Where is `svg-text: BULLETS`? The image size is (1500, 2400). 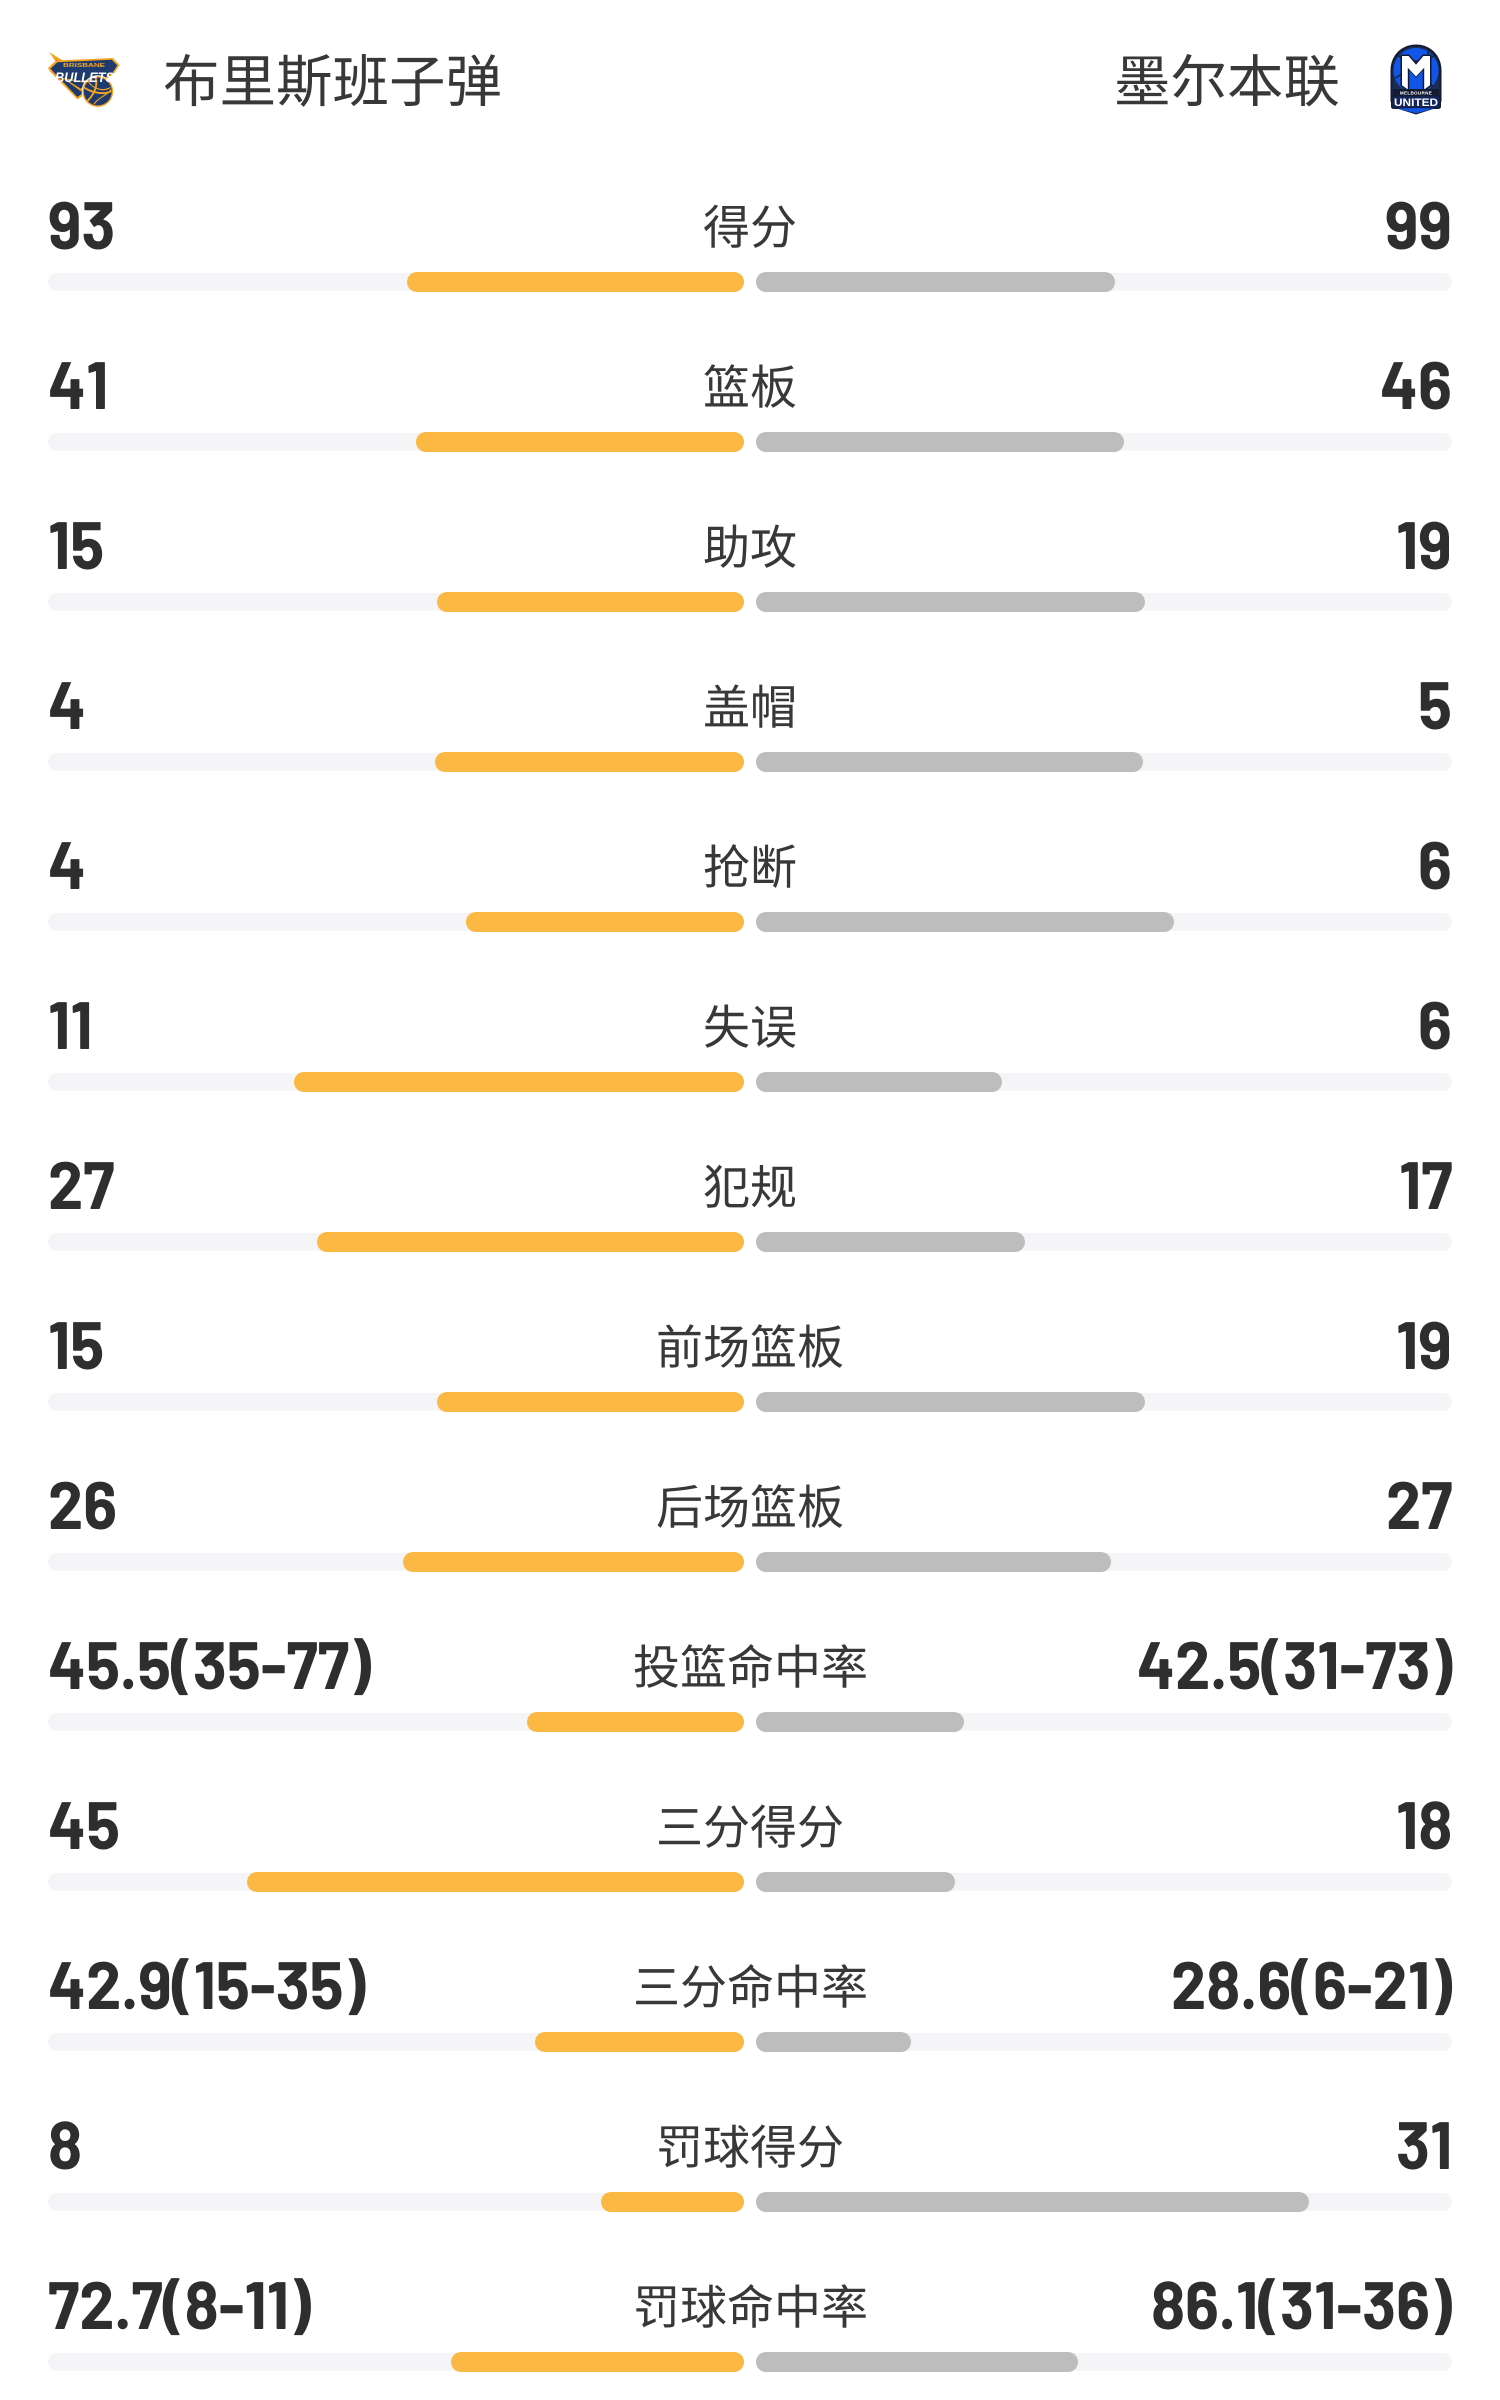 svg-text: BULLETS is located at coordinates (84, 77).